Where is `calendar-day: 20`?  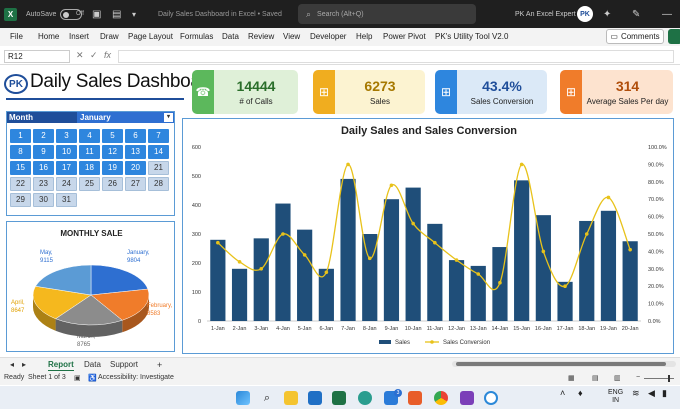
calendar-day: 20 is located at coordinates (135, 168).